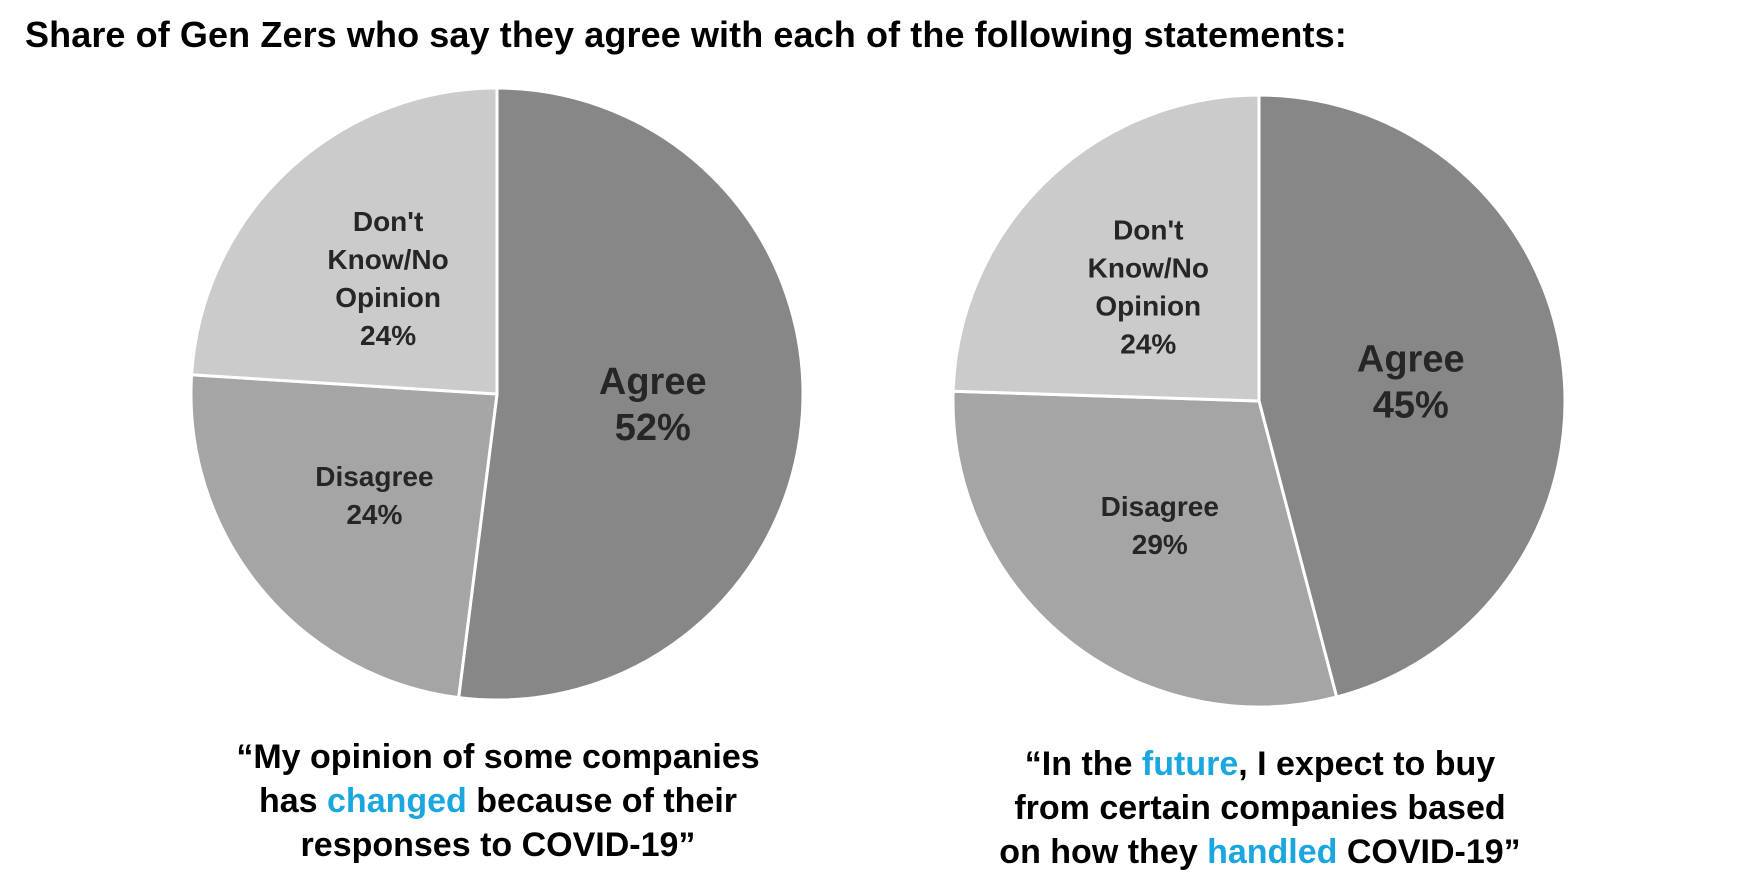 This screenshot has height=894, width=1741. I want to click on data-label-disagree: Disagree 29%, so click(1160, 525).